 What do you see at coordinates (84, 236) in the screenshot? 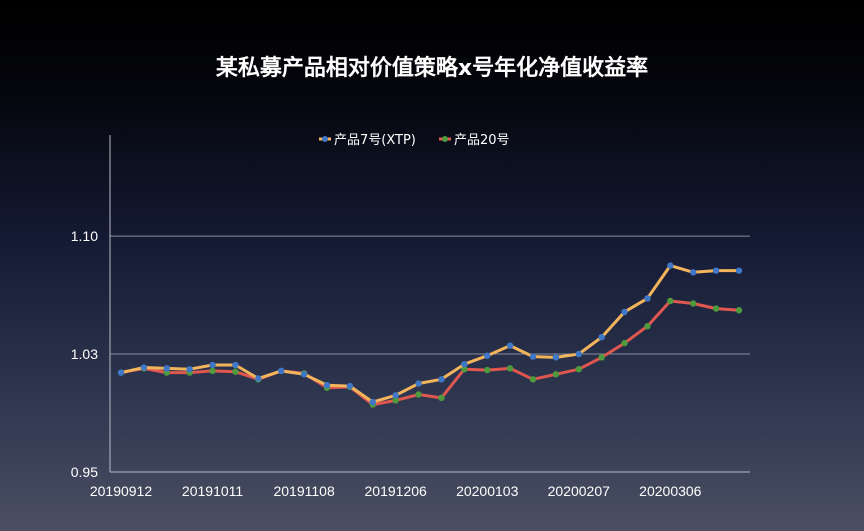
I see `y-tick-label: 1.10` at bounding box center [84, 236].